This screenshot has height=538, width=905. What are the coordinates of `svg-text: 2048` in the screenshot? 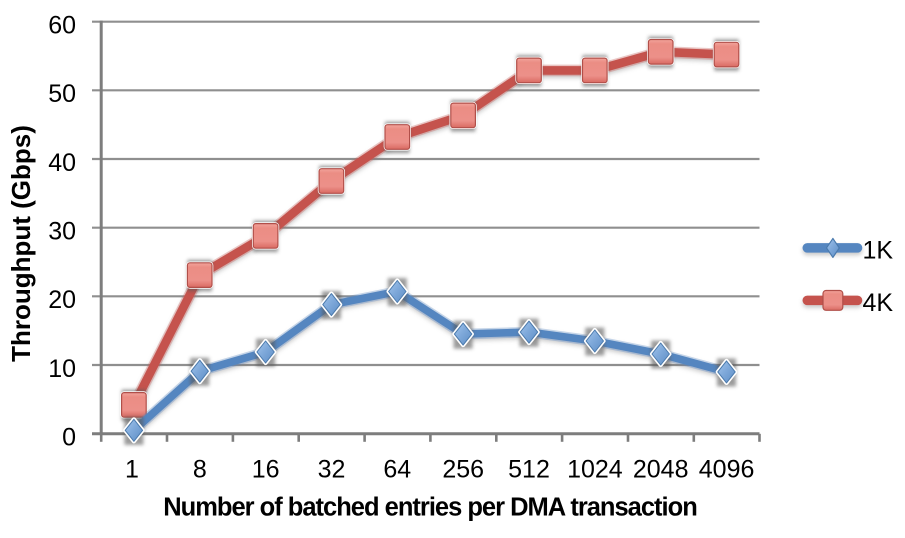 It's located at (661, 469).